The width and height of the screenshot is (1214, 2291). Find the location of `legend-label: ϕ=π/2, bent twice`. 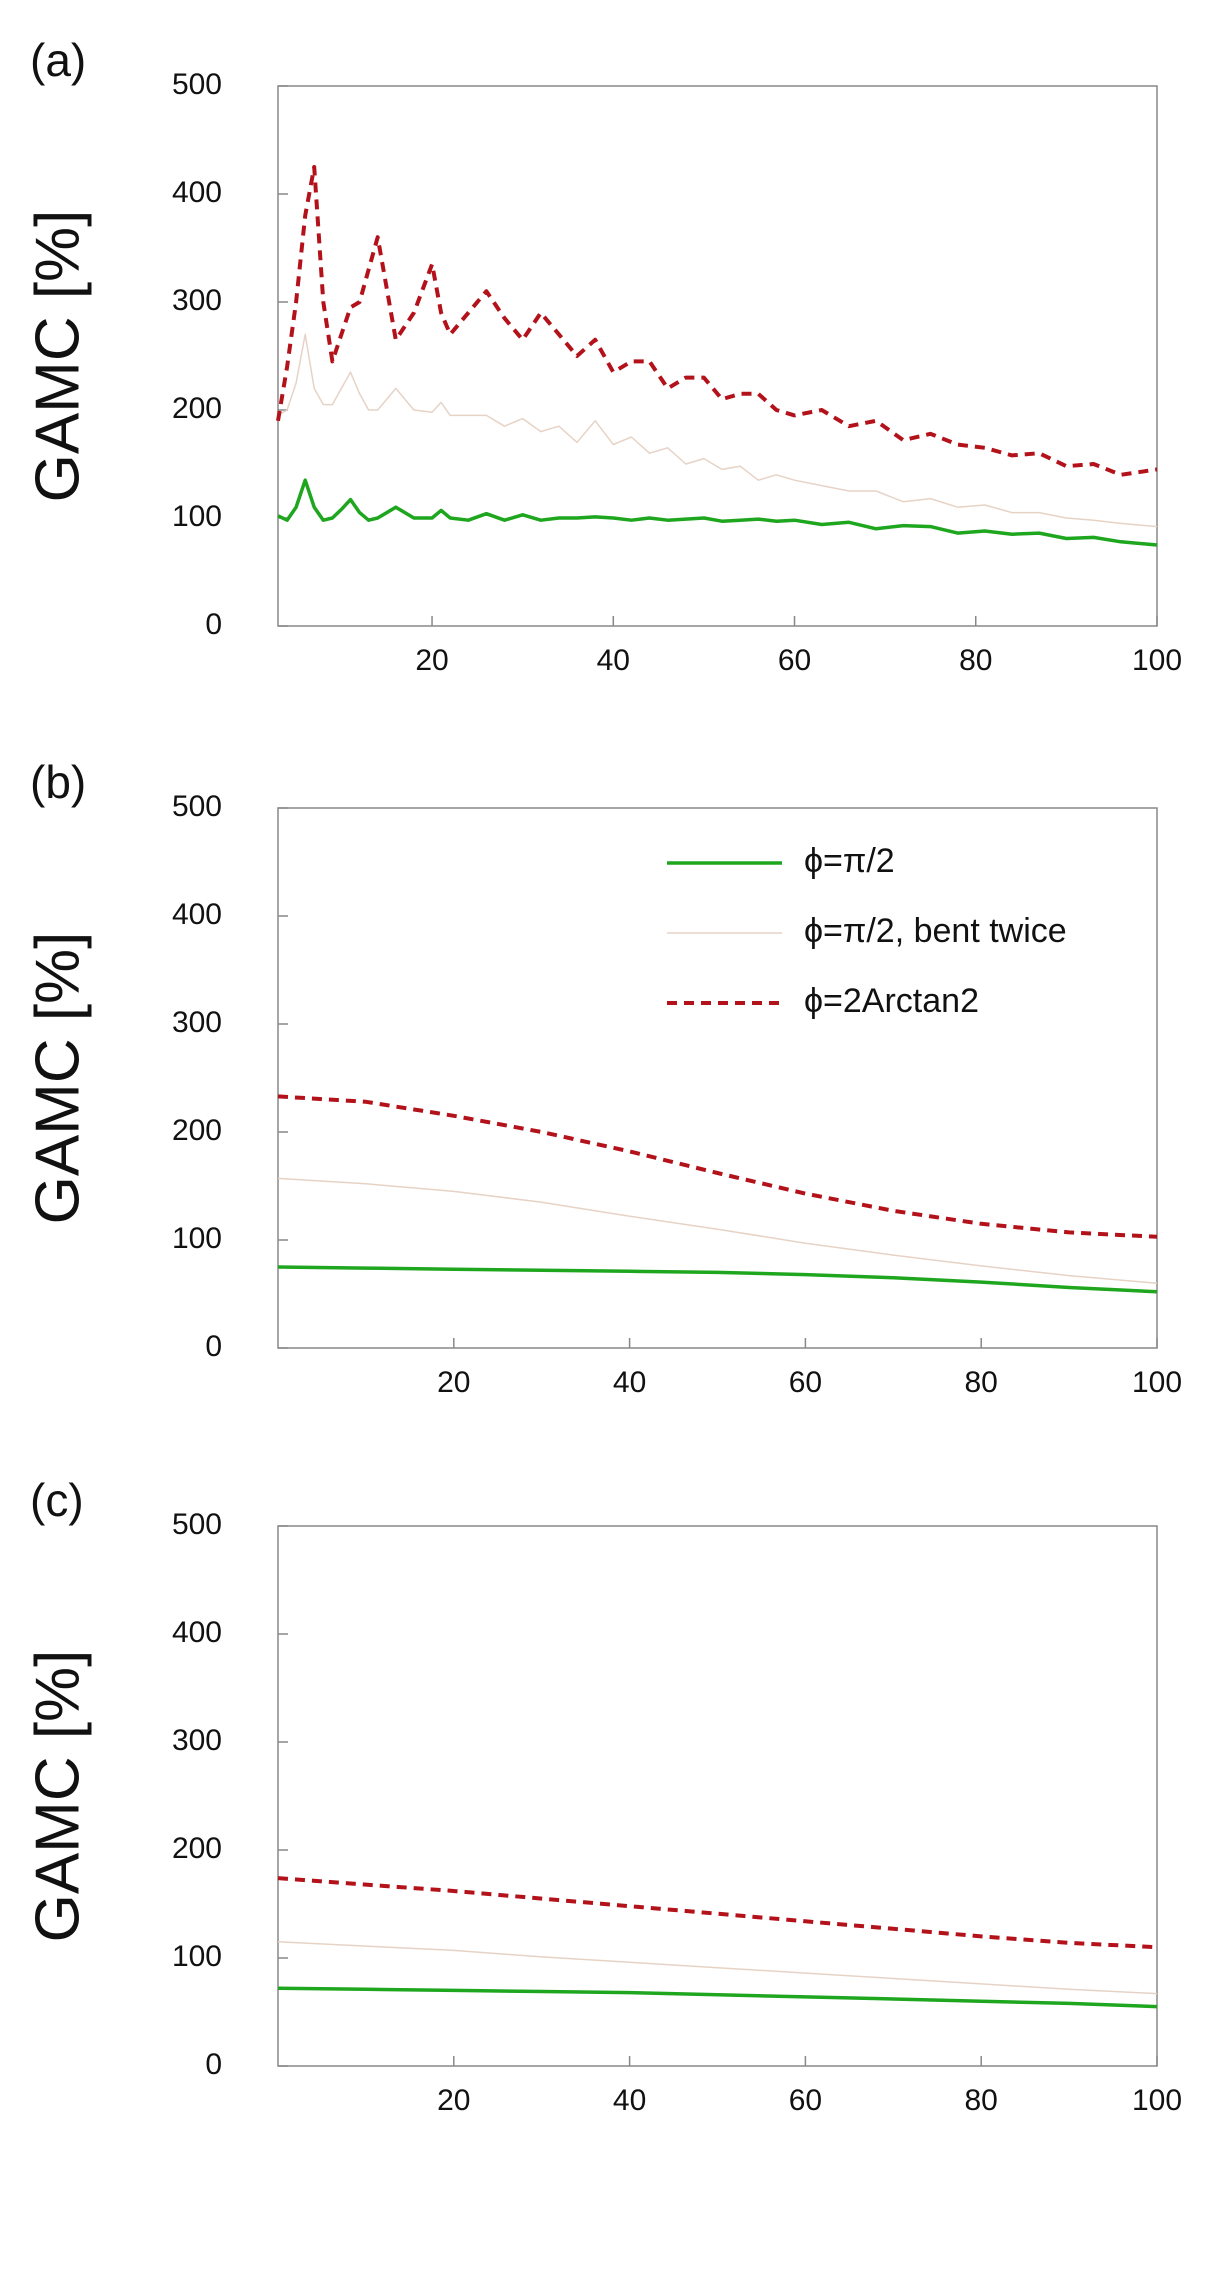

legend-label: ϕ=π/2, bent twice is located at coordinates (935, 931).